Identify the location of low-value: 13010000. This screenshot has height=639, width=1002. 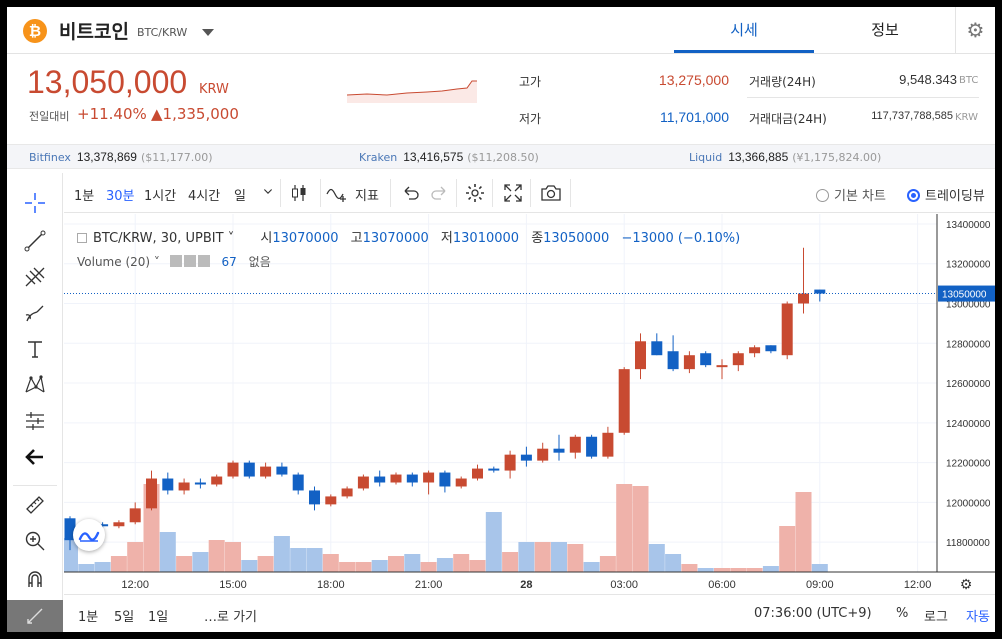
(486, 238).